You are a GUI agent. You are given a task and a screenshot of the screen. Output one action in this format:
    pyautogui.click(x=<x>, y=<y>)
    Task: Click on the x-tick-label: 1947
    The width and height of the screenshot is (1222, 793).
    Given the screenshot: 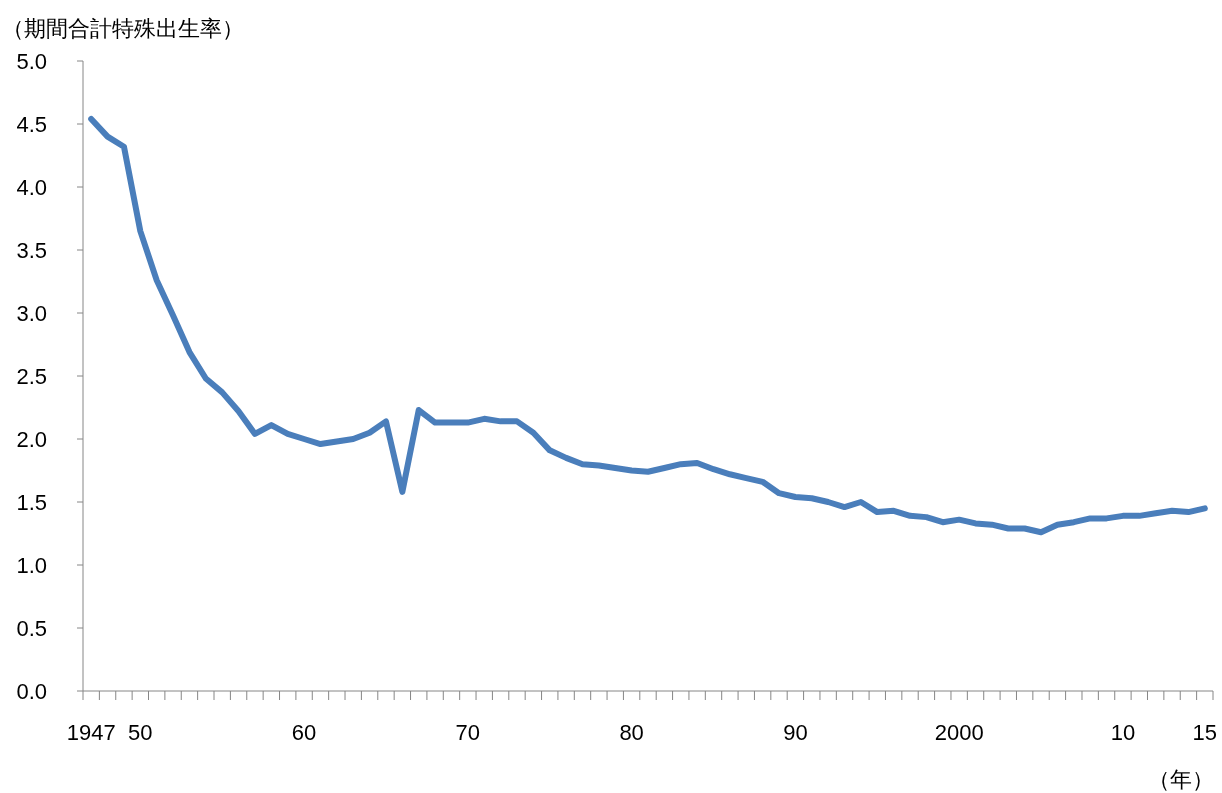 What is the action you would take?
    pyautogui.click(x=91, y=732)
    